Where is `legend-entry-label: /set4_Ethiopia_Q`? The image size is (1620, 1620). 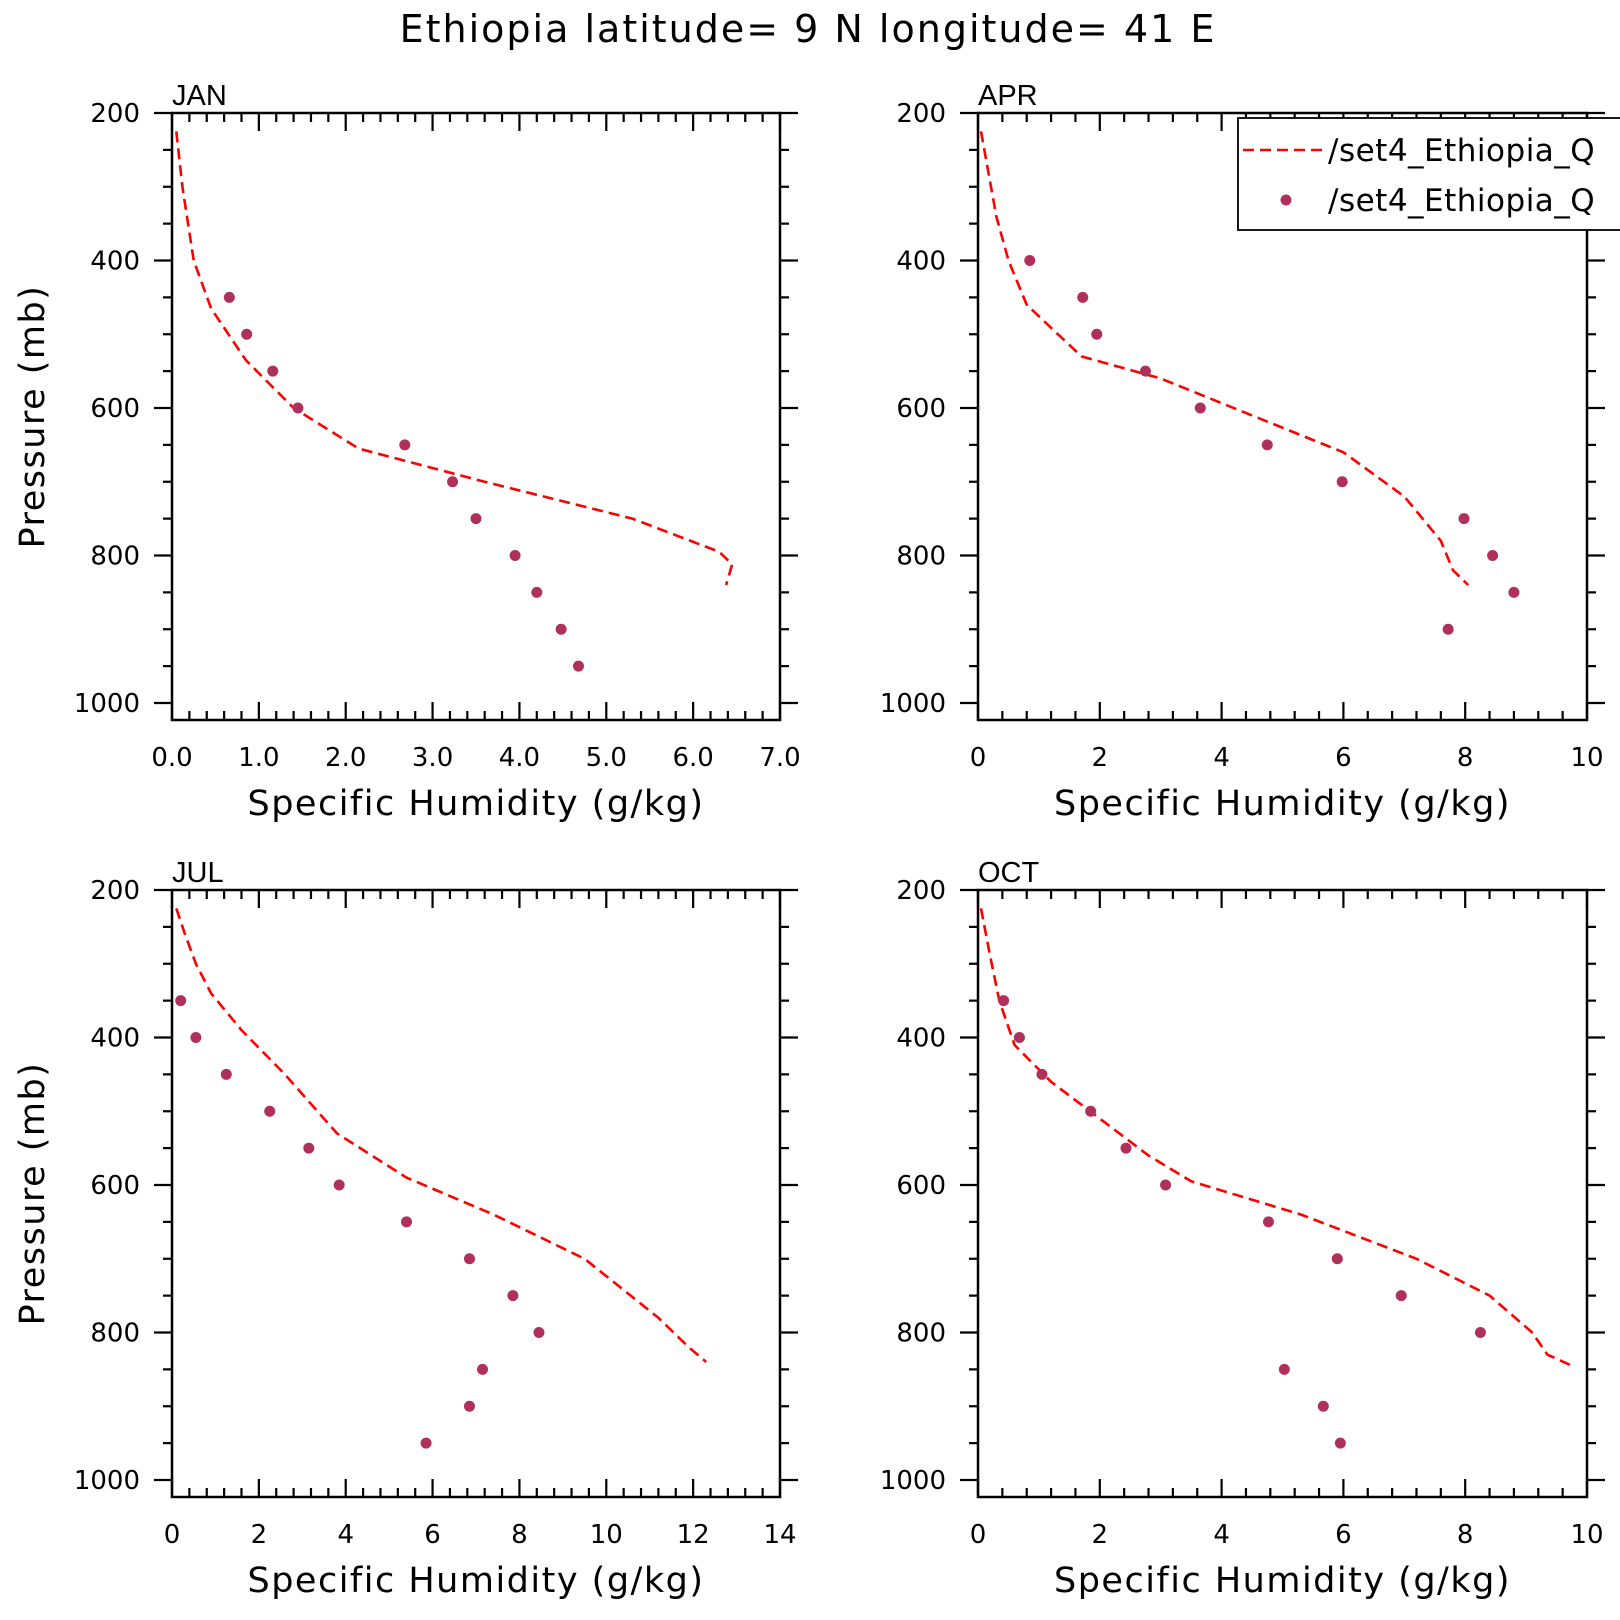 legend-entry-label: /set4_Ethiopia_Q is located at coordinates (1461, 201).